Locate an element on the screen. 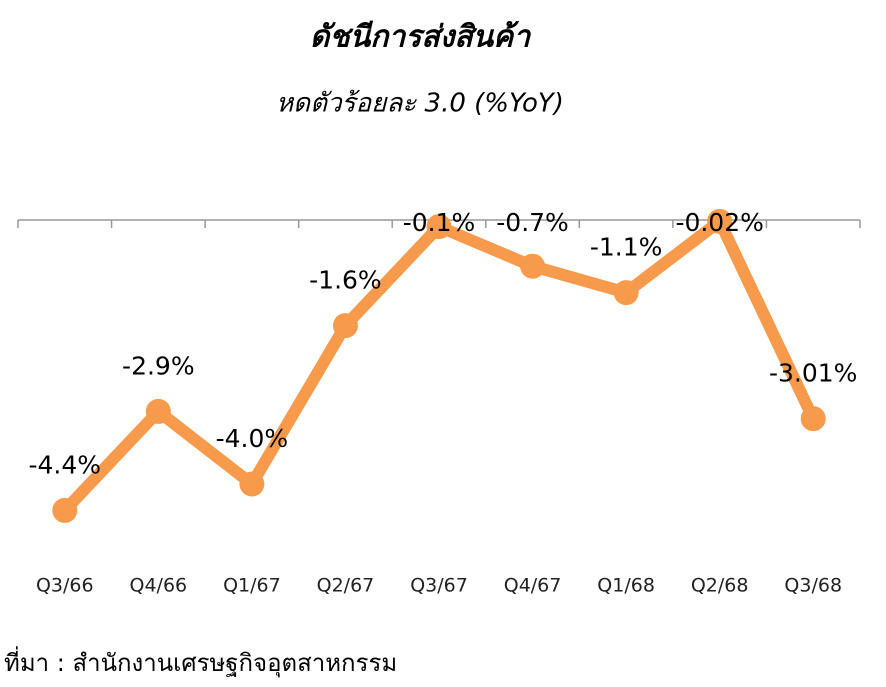  x-tick-label: Q4/66 is located at coordinates (159, 586).